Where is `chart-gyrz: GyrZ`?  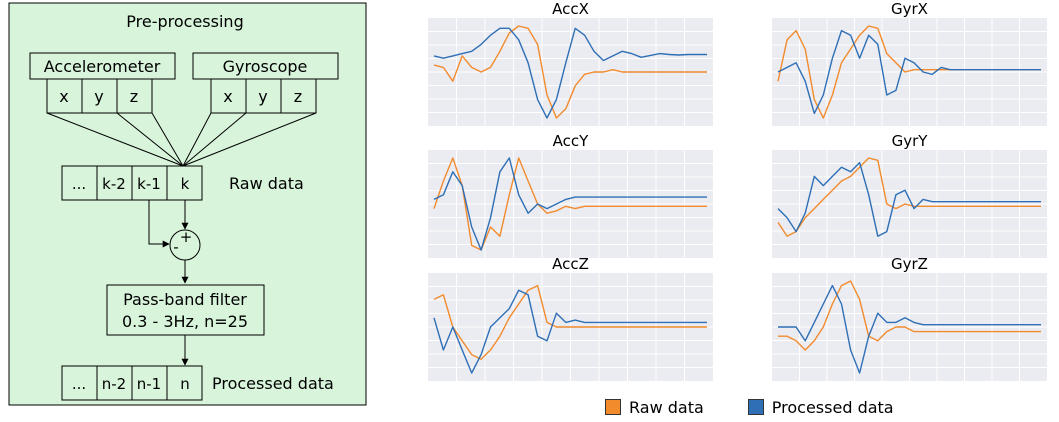
chart-gyrz: GyrZ is located at coordinates (909, 318).